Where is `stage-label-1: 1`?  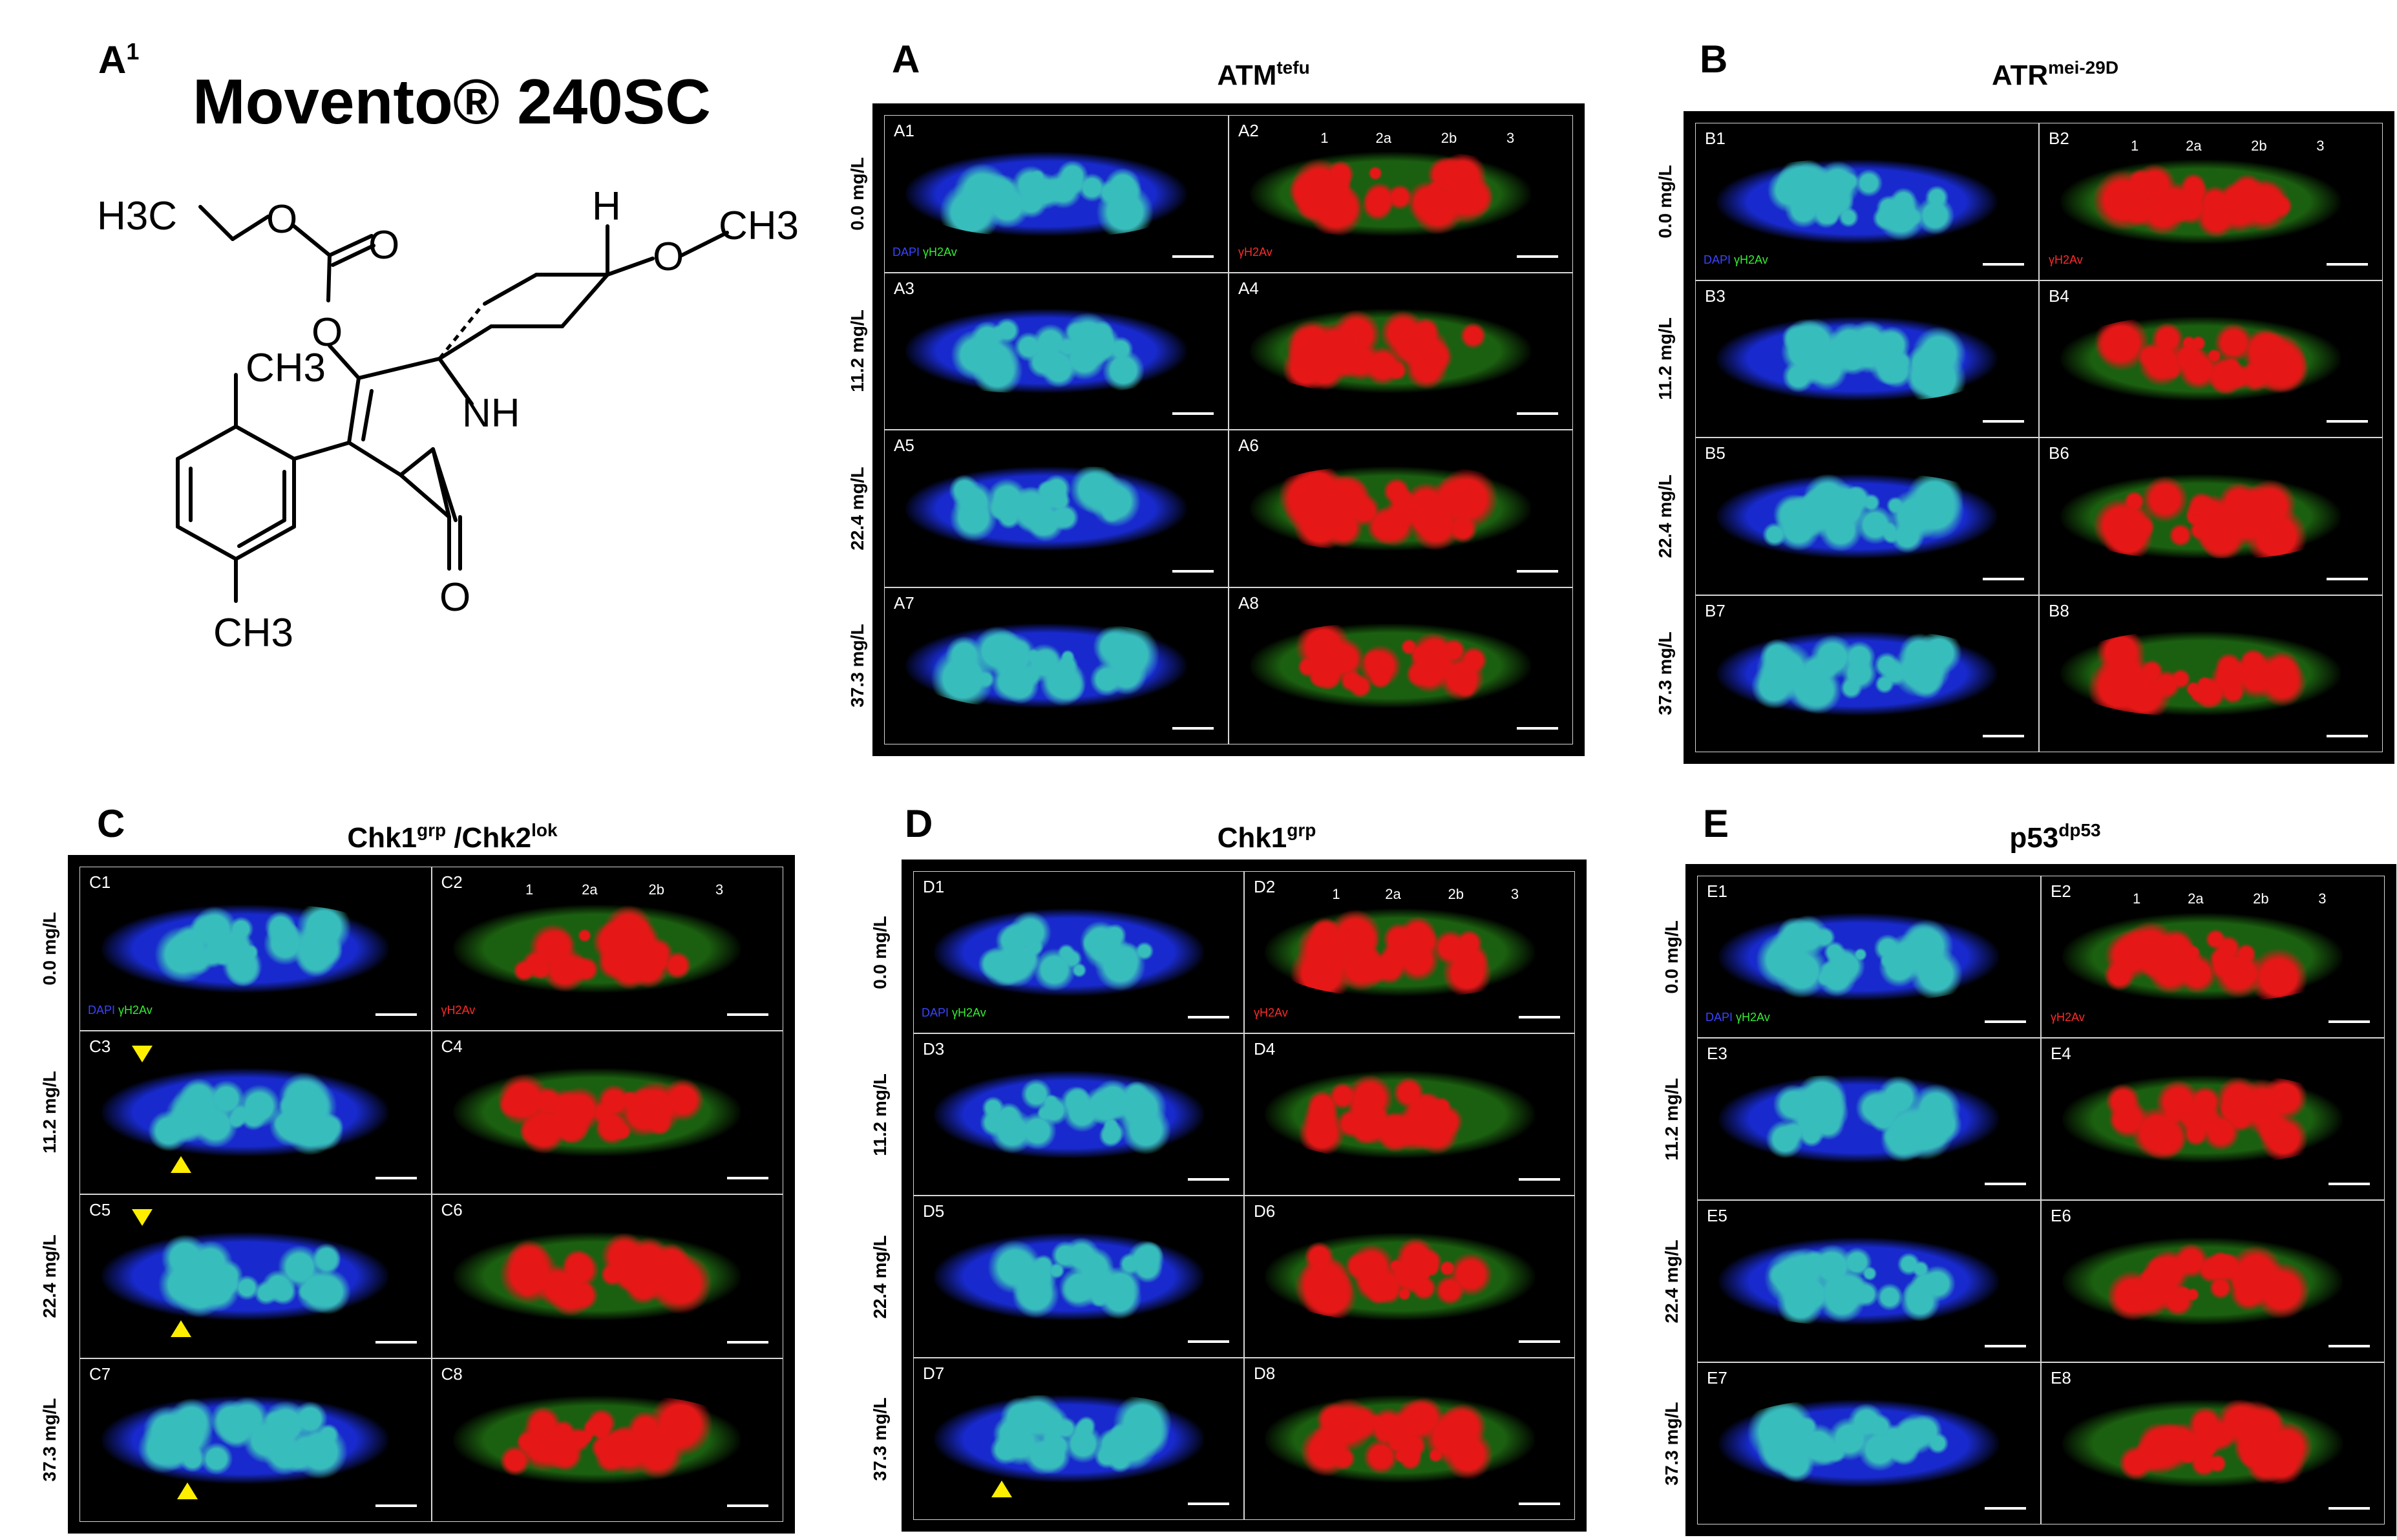
stage-label-1: 1 is located at coordinates (2136, 899).